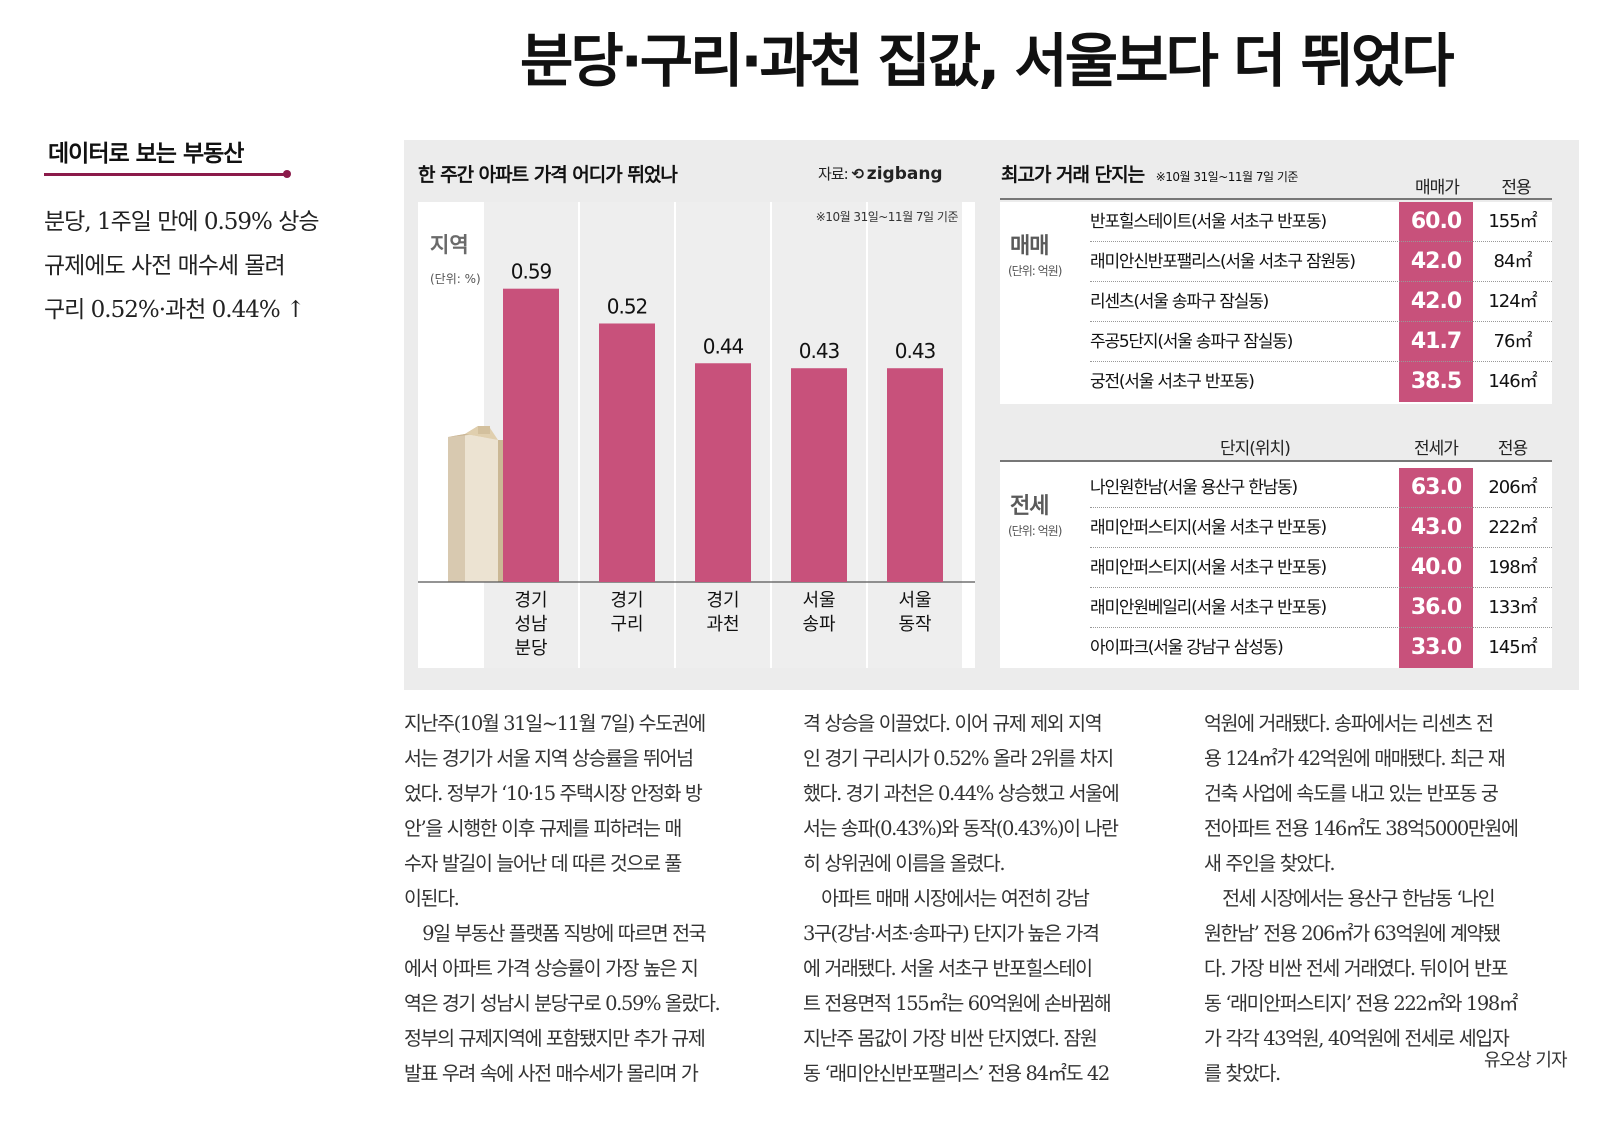 Image resolution: width=1599 pixels, height=1121 pixels. Describe the element at coordinates (961, 793) in the screenshot. I see `article-line: 했다. 경기 과천은 0.44% 상승했고 서울에` at that location.